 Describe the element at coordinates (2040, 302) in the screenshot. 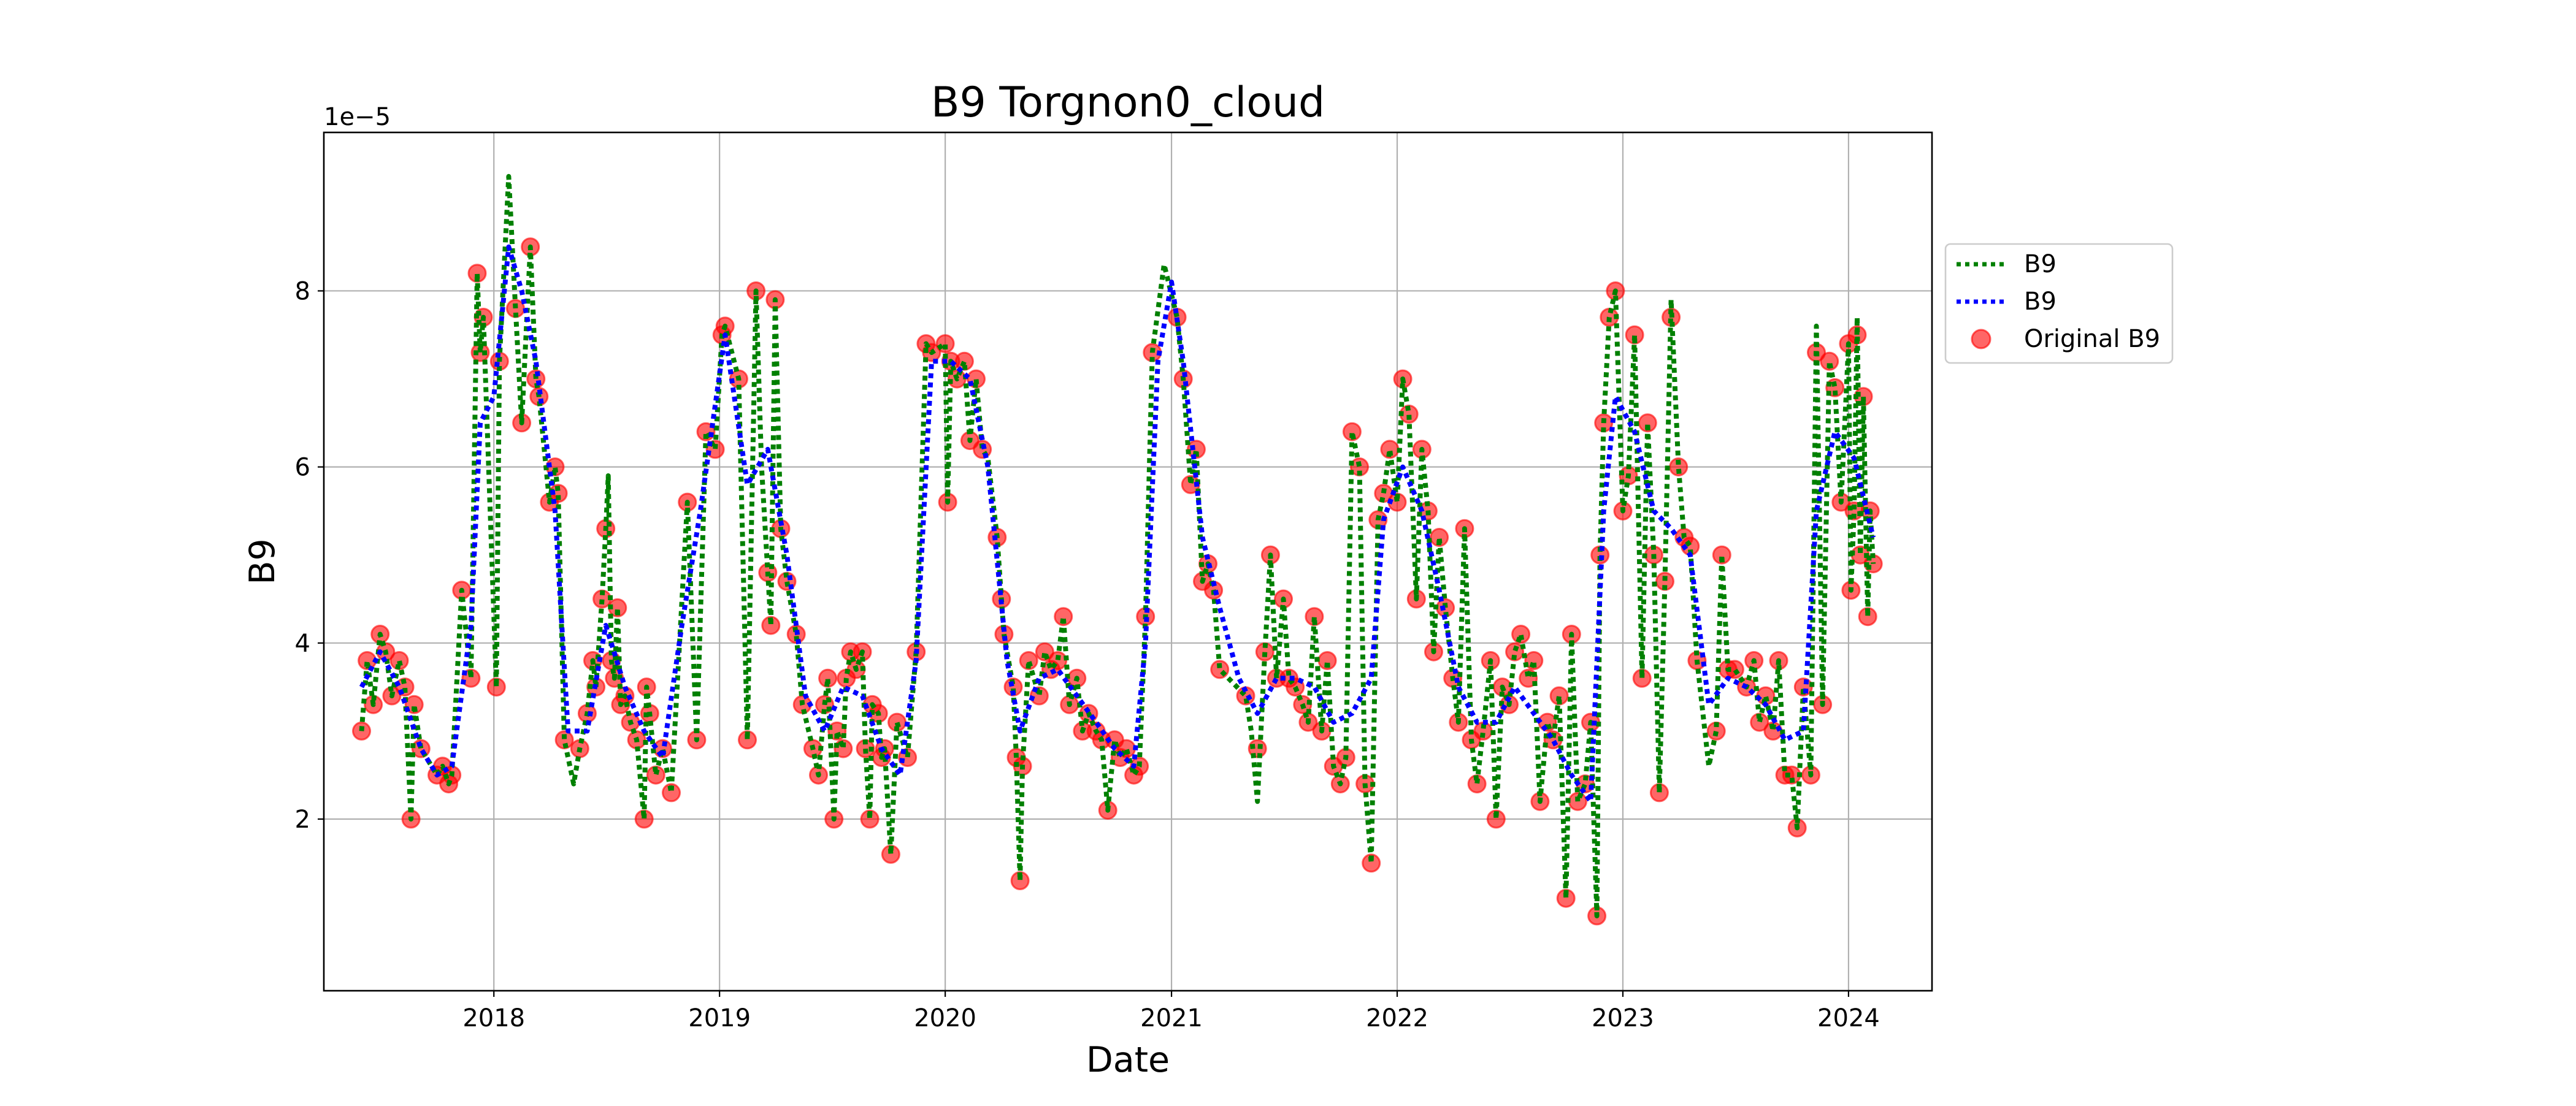

I see `legend-label-blue: B9` at that location.